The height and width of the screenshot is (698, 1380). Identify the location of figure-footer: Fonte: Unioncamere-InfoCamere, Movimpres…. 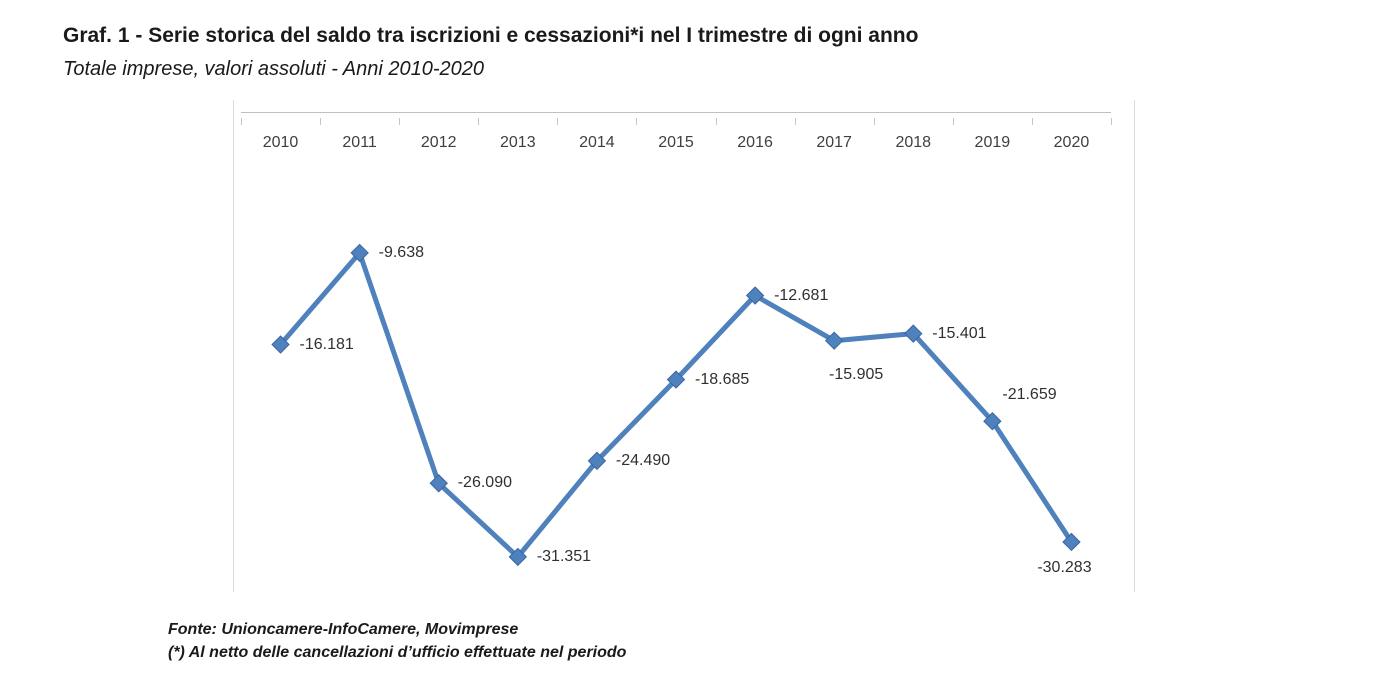
(397, 641).